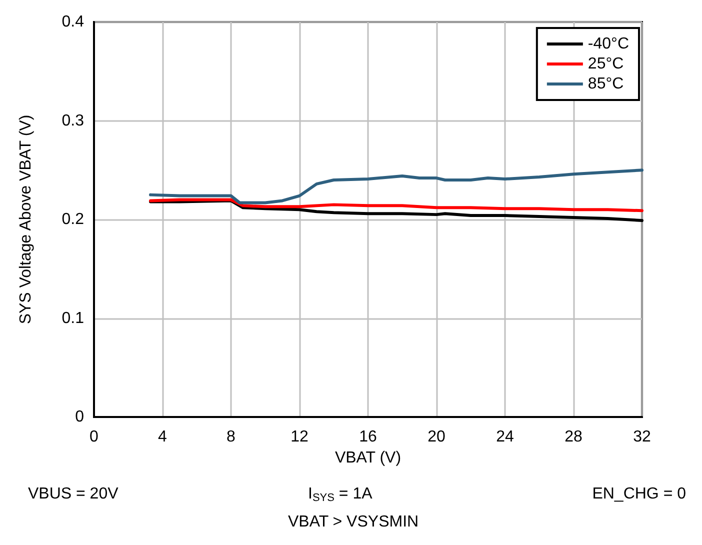 The image size is (702, 545). What do you see at coordinates (94, 437) in the screenshot?
I see `x-tick-label: 0` at bounding box center [94, 437].